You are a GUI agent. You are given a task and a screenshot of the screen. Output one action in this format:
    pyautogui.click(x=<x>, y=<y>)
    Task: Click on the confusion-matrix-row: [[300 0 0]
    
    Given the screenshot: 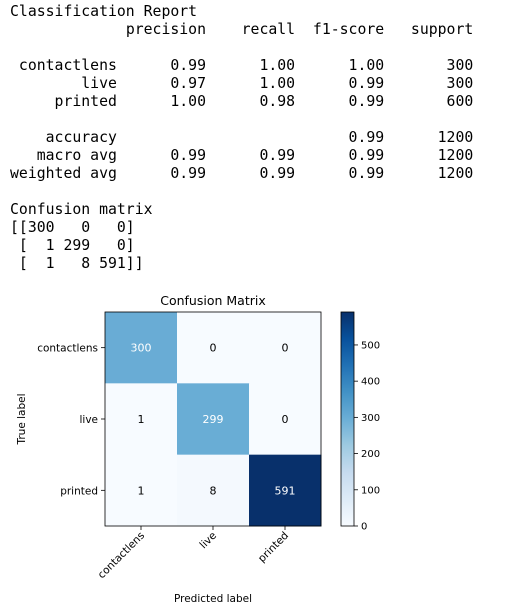 What is the action you would take?
    pyautogui.click(x=72, y=227)
    